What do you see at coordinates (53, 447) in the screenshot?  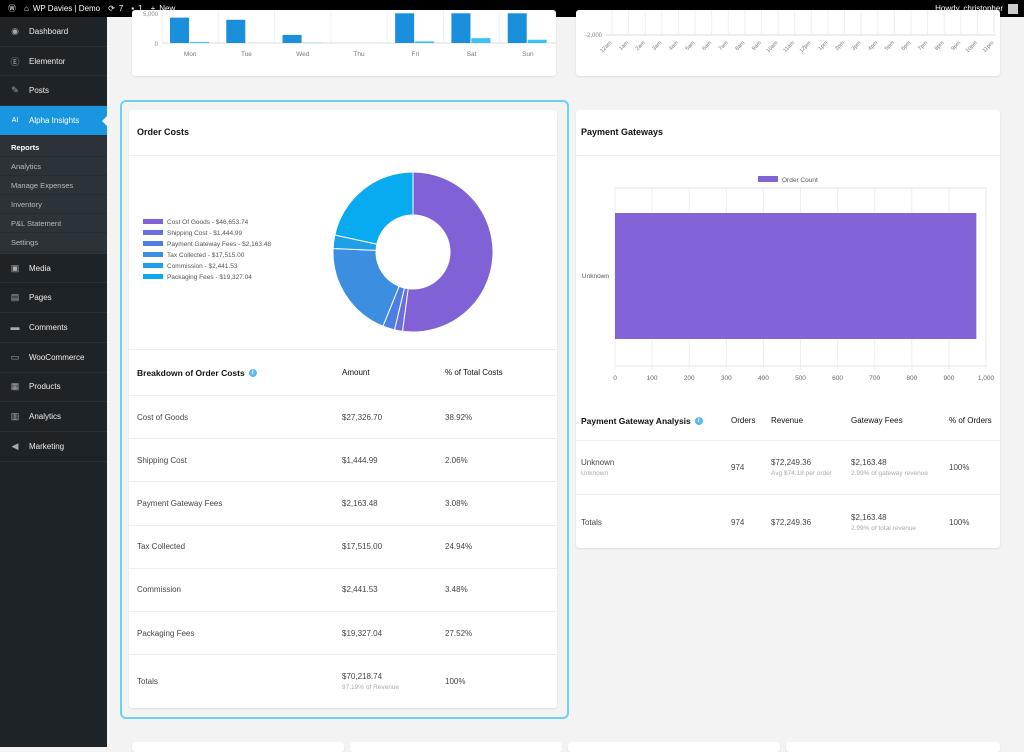 I see `sidebar-item-marketing: ◀Marketing` at bounding box center [53, 447].